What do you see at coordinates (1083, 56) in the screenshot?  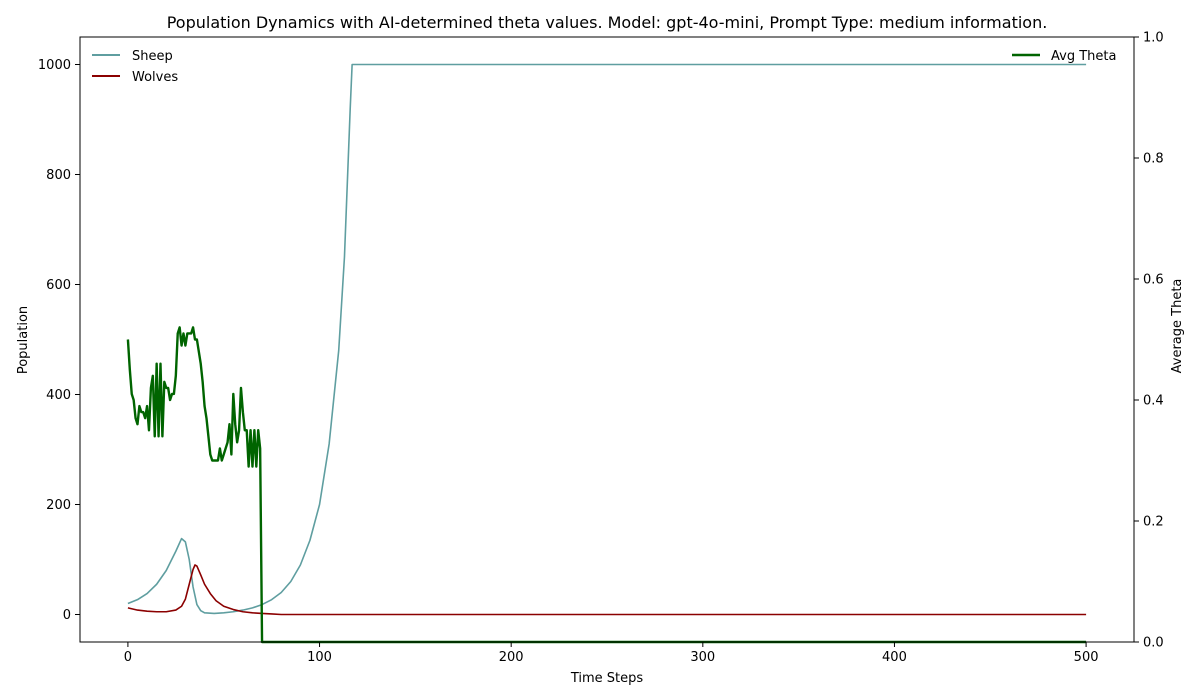 I see `legend-label-avg-theta: Avg Theta` at bounding box center [1083, 56].